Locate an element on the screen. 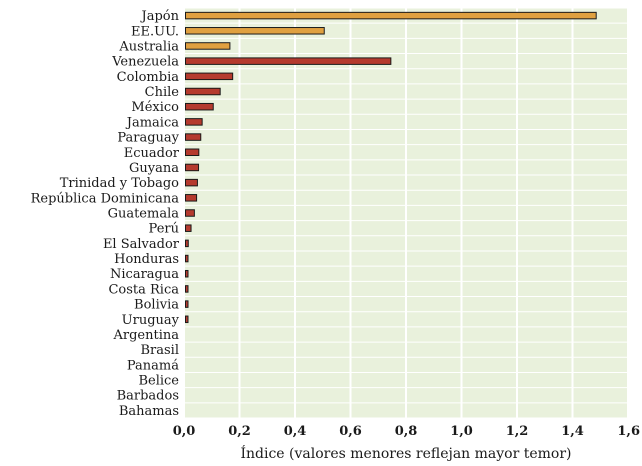 Image resolution: width=642 pixels, height=466 pixels. x-tick-label: 1,0 is located at coordinates (461, 431).